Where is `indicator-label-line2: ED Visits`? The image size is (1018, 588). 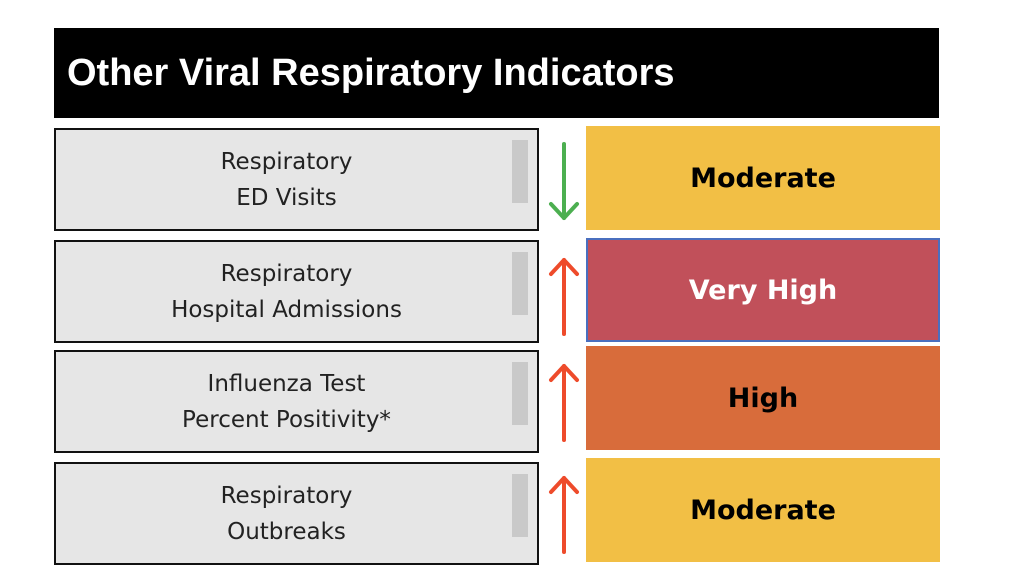 indicator-label-line2: ED Visits is located at coordinates (286, 197).